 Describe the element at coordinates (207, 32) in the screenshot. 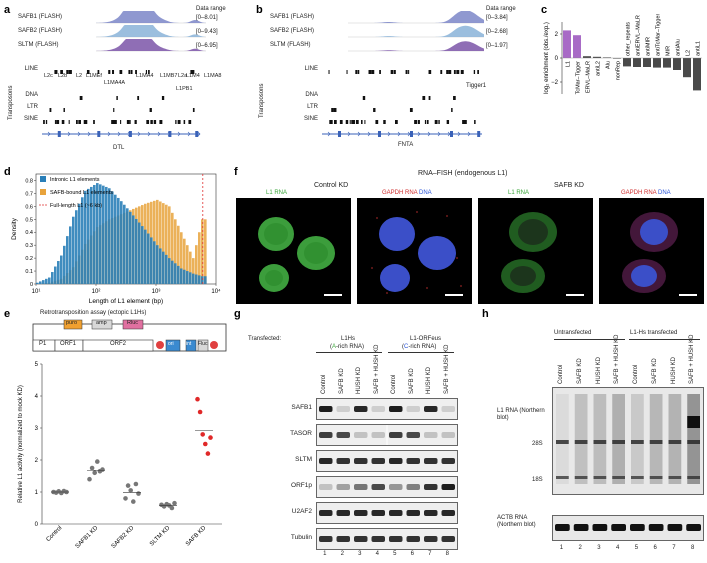

I see `track-range: [0–9.43]` at that location.